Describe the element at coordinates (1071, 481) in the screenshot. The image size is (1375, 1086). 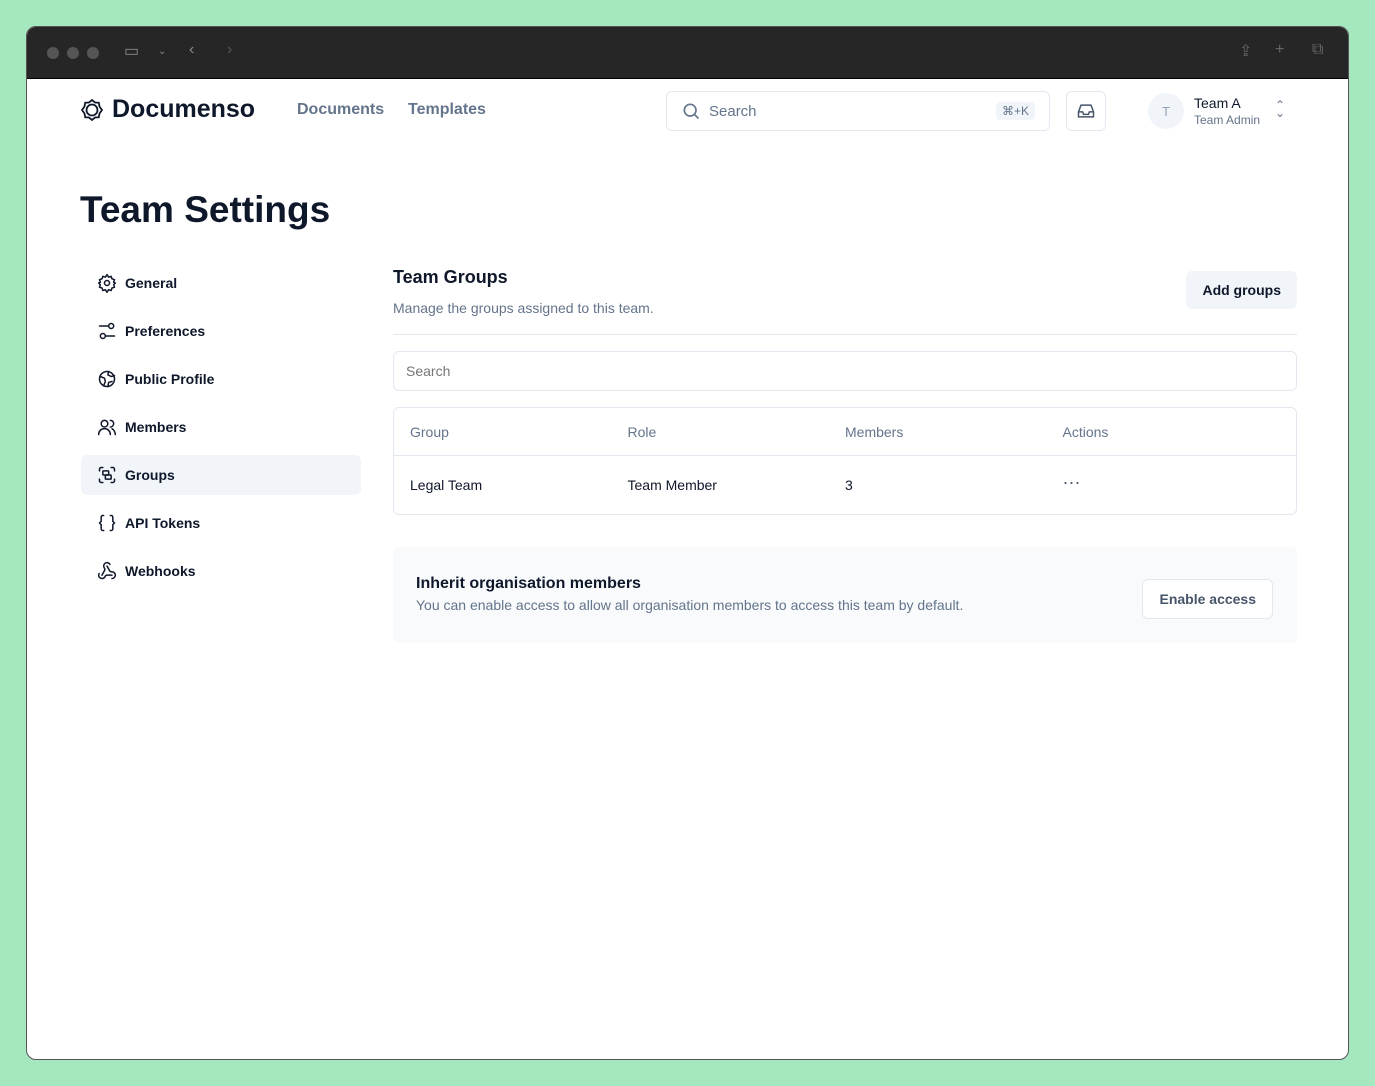
I see `more-actions-icon: ···` at that location.